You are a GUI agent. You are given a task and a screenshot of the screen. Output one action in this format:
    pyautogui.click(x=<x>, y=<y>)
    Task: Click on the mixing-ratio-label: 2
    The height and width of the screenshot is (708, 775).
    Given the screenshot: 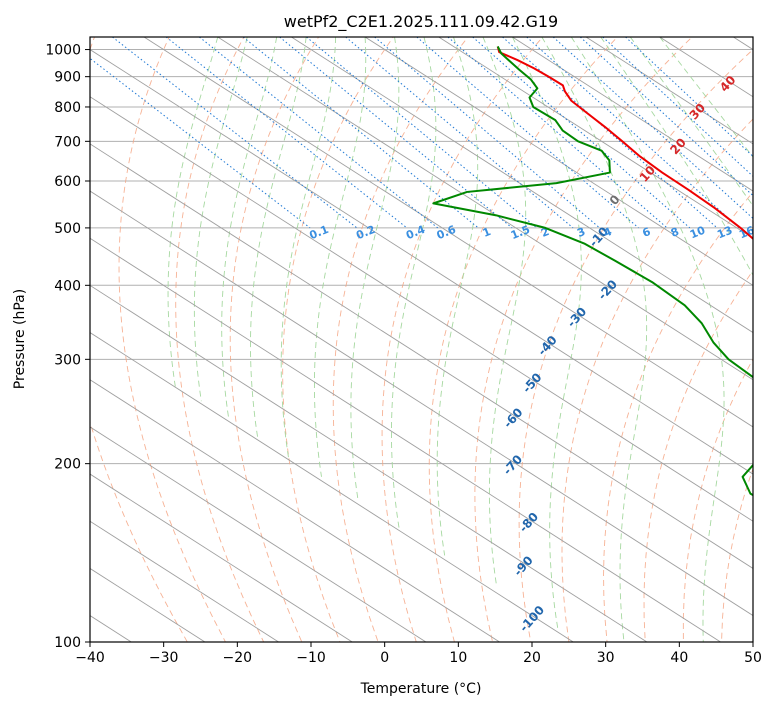 What is the action you would take?
    pyautogui.click(x=545, y=232)
    